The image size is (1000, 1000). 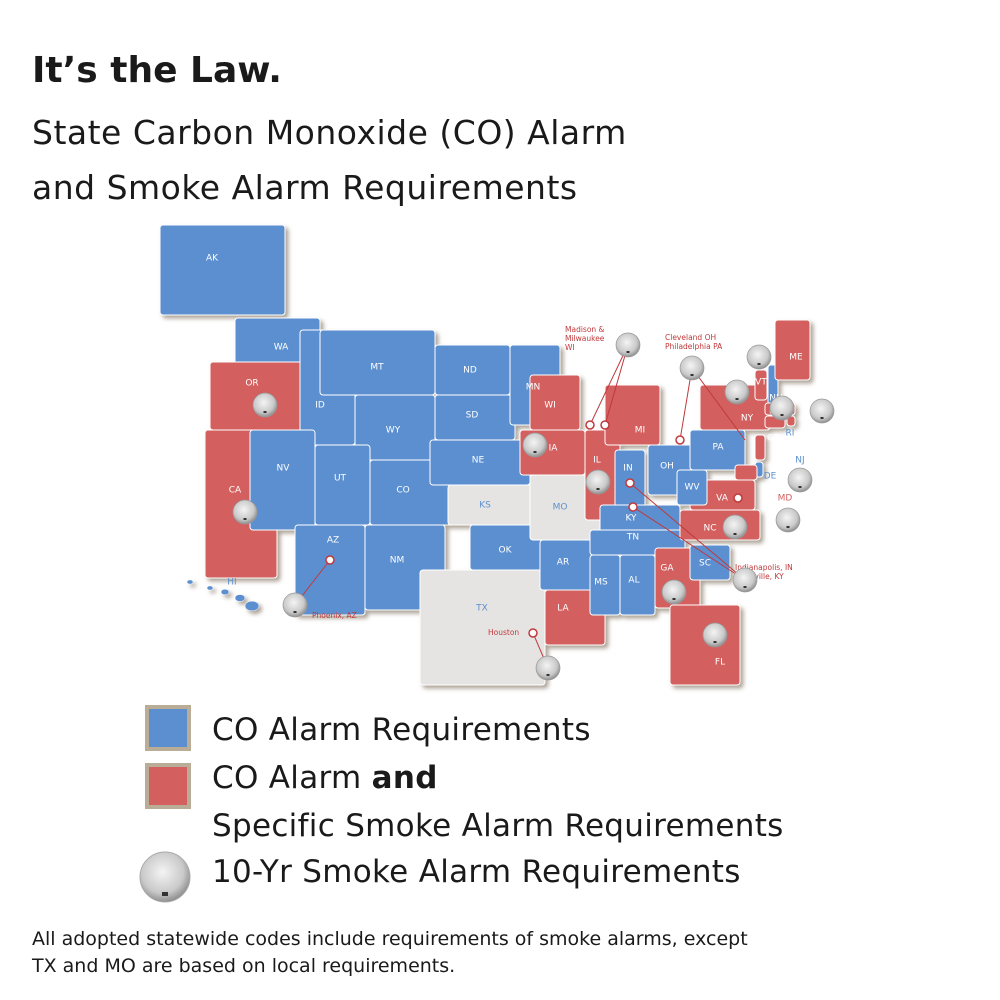 I want to click on state-label: SD, so click(x=472, y=416).